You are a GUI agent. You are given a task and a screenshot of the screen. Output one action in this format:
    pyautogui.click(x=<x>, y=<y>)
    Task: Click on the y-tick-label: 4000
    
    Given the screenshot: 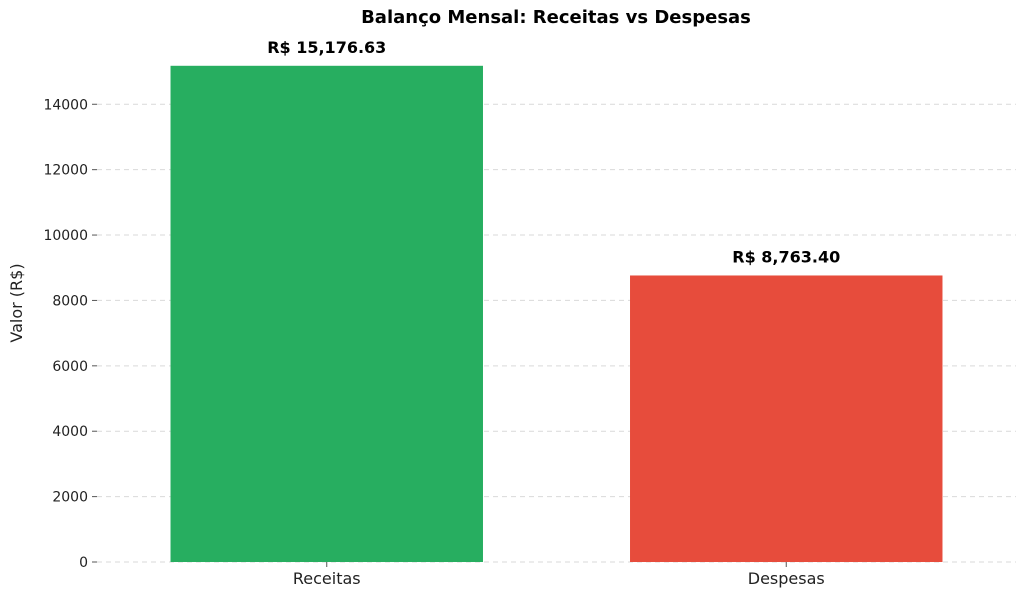 What is the action you would take?
    pyautogui.click(x=70, y=432)
    